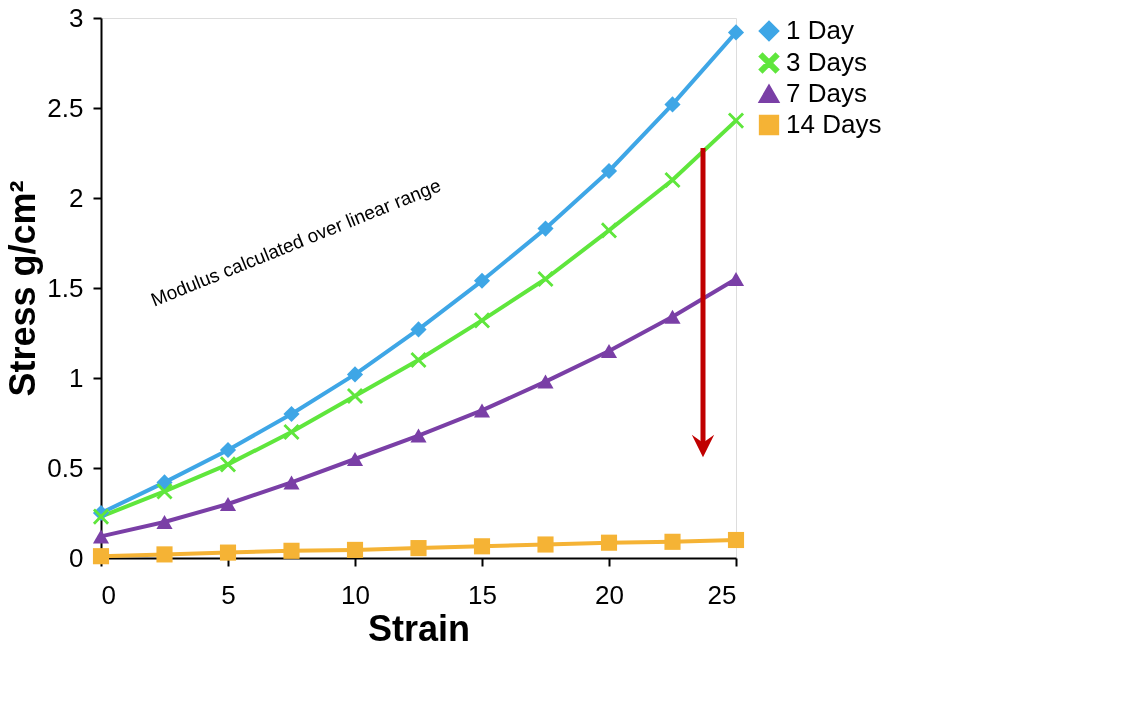 The width and height of the screenshot is (1138, 727). What do you see at coordinates (76, 197) in the screenshot?
I see `y-tick-label: 2` at bounding box center [76, 197].